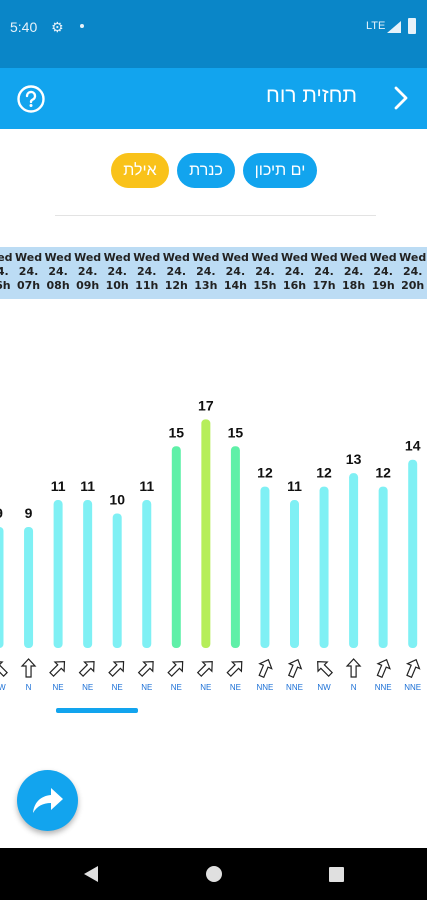 This screenshot has width=427, height=900. I want to click on system-nav-bar, so click(213, 874).